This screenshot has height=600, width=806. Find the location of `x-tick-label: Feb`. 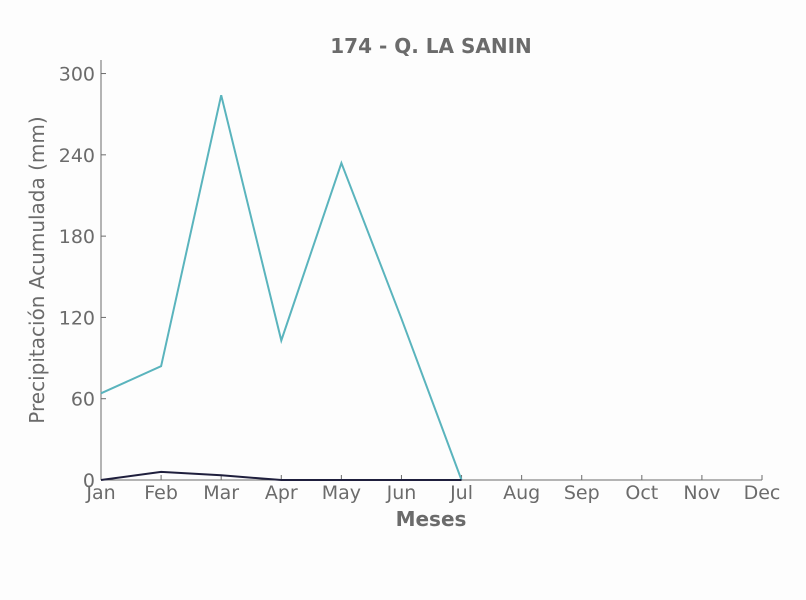

x-tick-label: Feb is located at coordinates (161, 493).